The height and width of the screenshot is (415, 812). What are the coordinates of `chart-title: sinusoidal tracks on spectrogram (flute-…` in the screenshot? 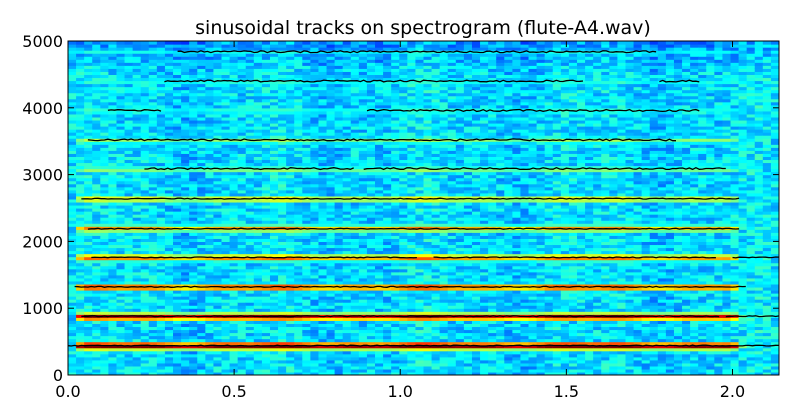 It's located at (423, 28).